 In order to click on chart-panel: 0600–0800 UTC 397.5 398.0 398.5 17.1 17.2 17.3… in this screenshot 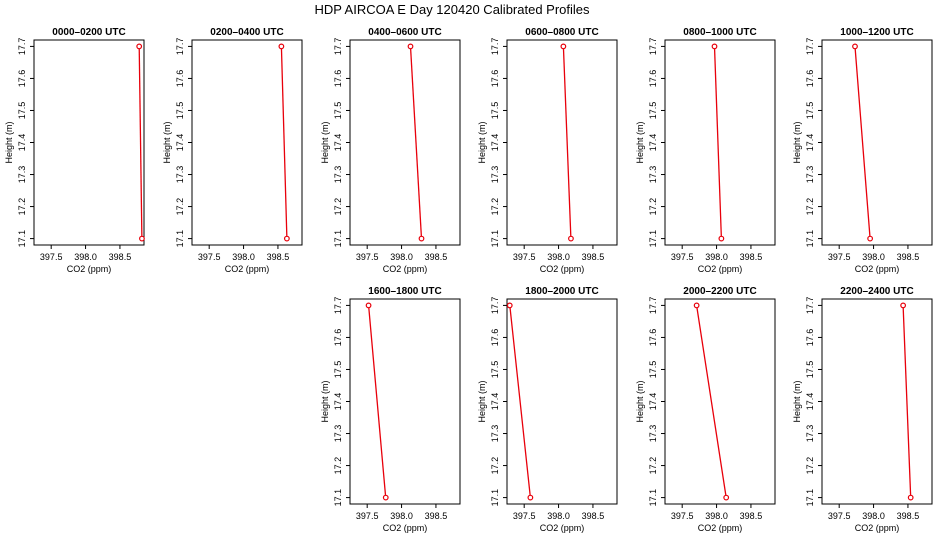, I will do `click(547, 150)`.